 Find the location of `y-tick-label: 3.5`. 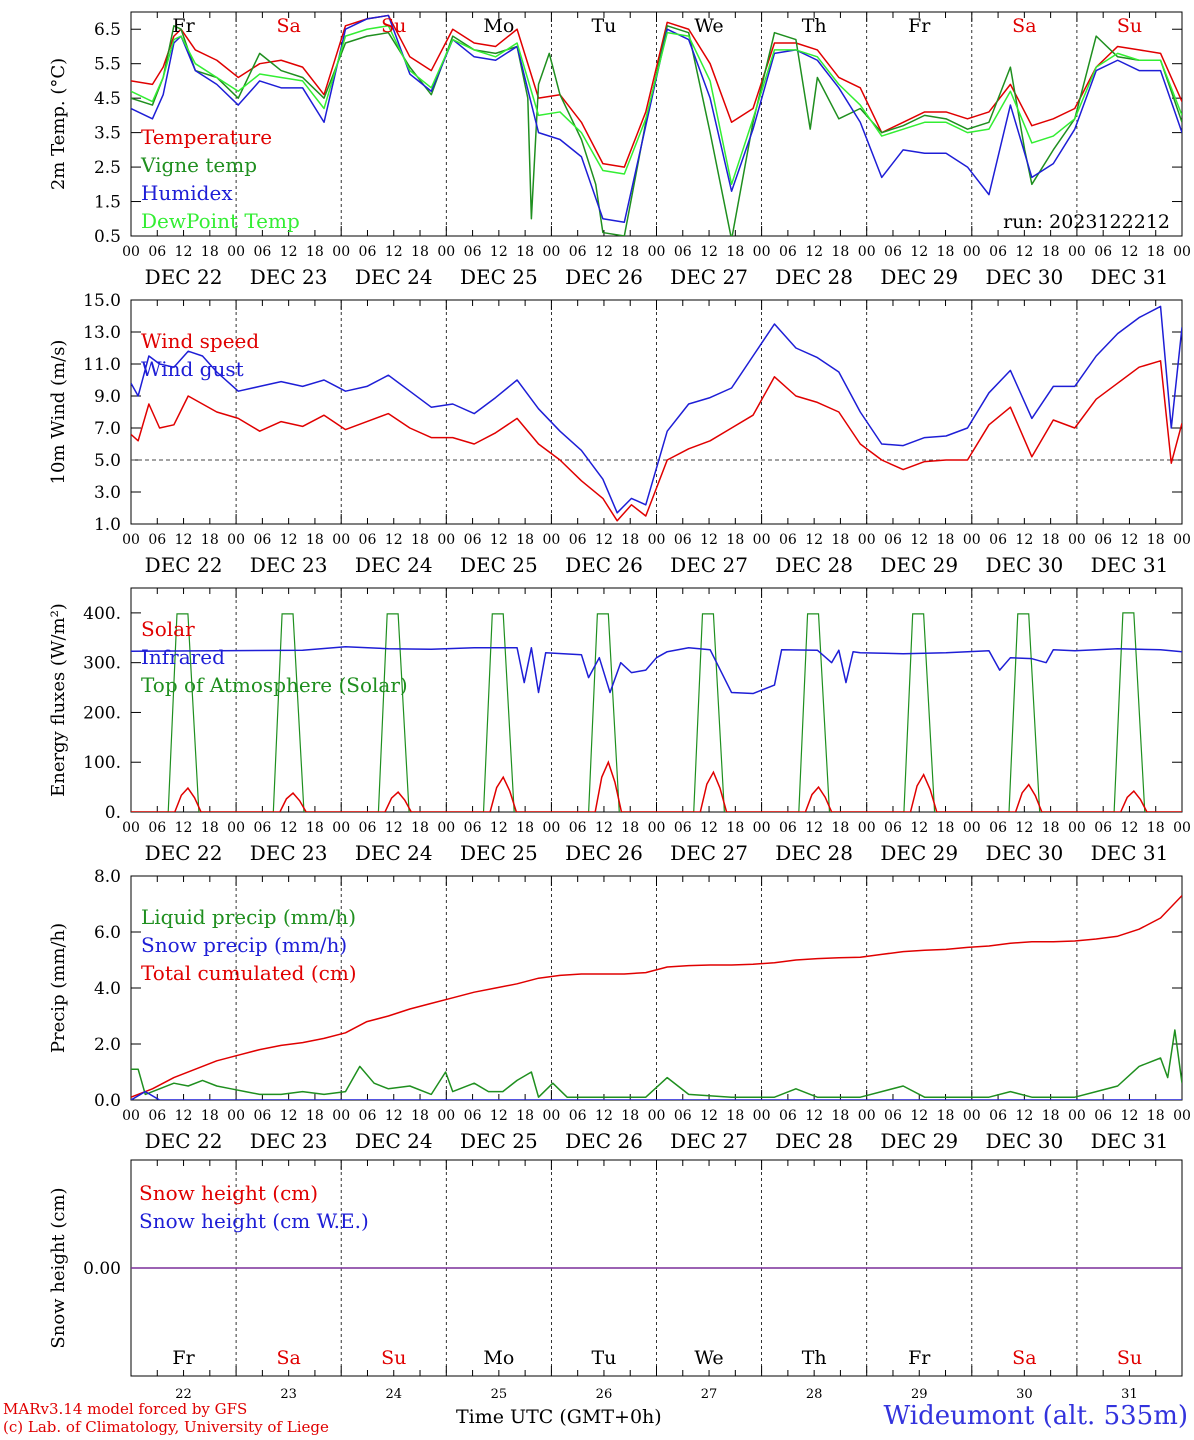

y-tick-label: 3.5 is located at coordinates (107, 134).